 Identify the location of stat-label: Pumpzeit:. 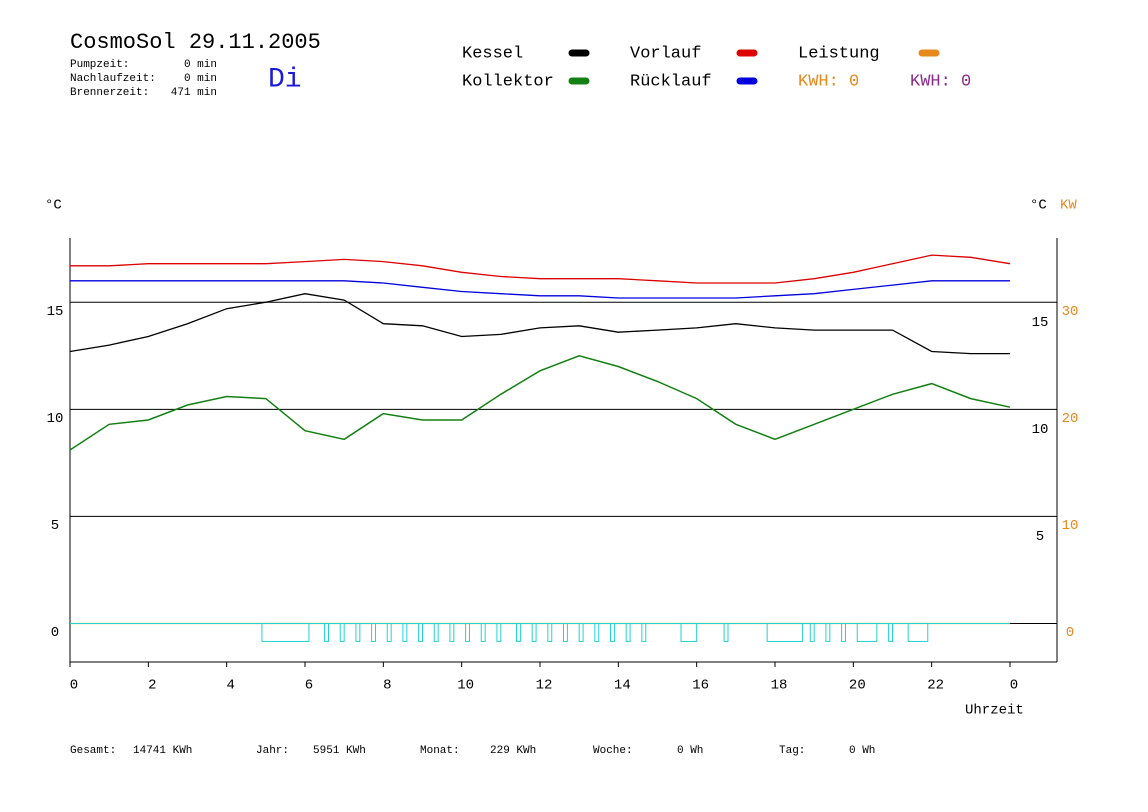
(99, 65).